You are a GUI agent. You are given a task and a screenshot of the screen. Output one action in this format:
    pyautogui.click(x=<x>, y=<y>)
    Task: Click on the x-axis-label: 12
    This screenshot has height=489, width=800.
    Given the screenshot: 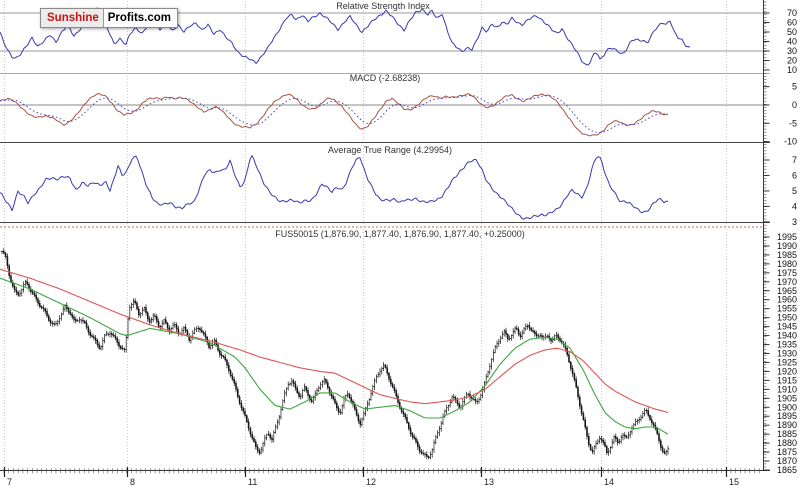 What is the action you would take?
    pyautogui.click(x=371, y=482)
    